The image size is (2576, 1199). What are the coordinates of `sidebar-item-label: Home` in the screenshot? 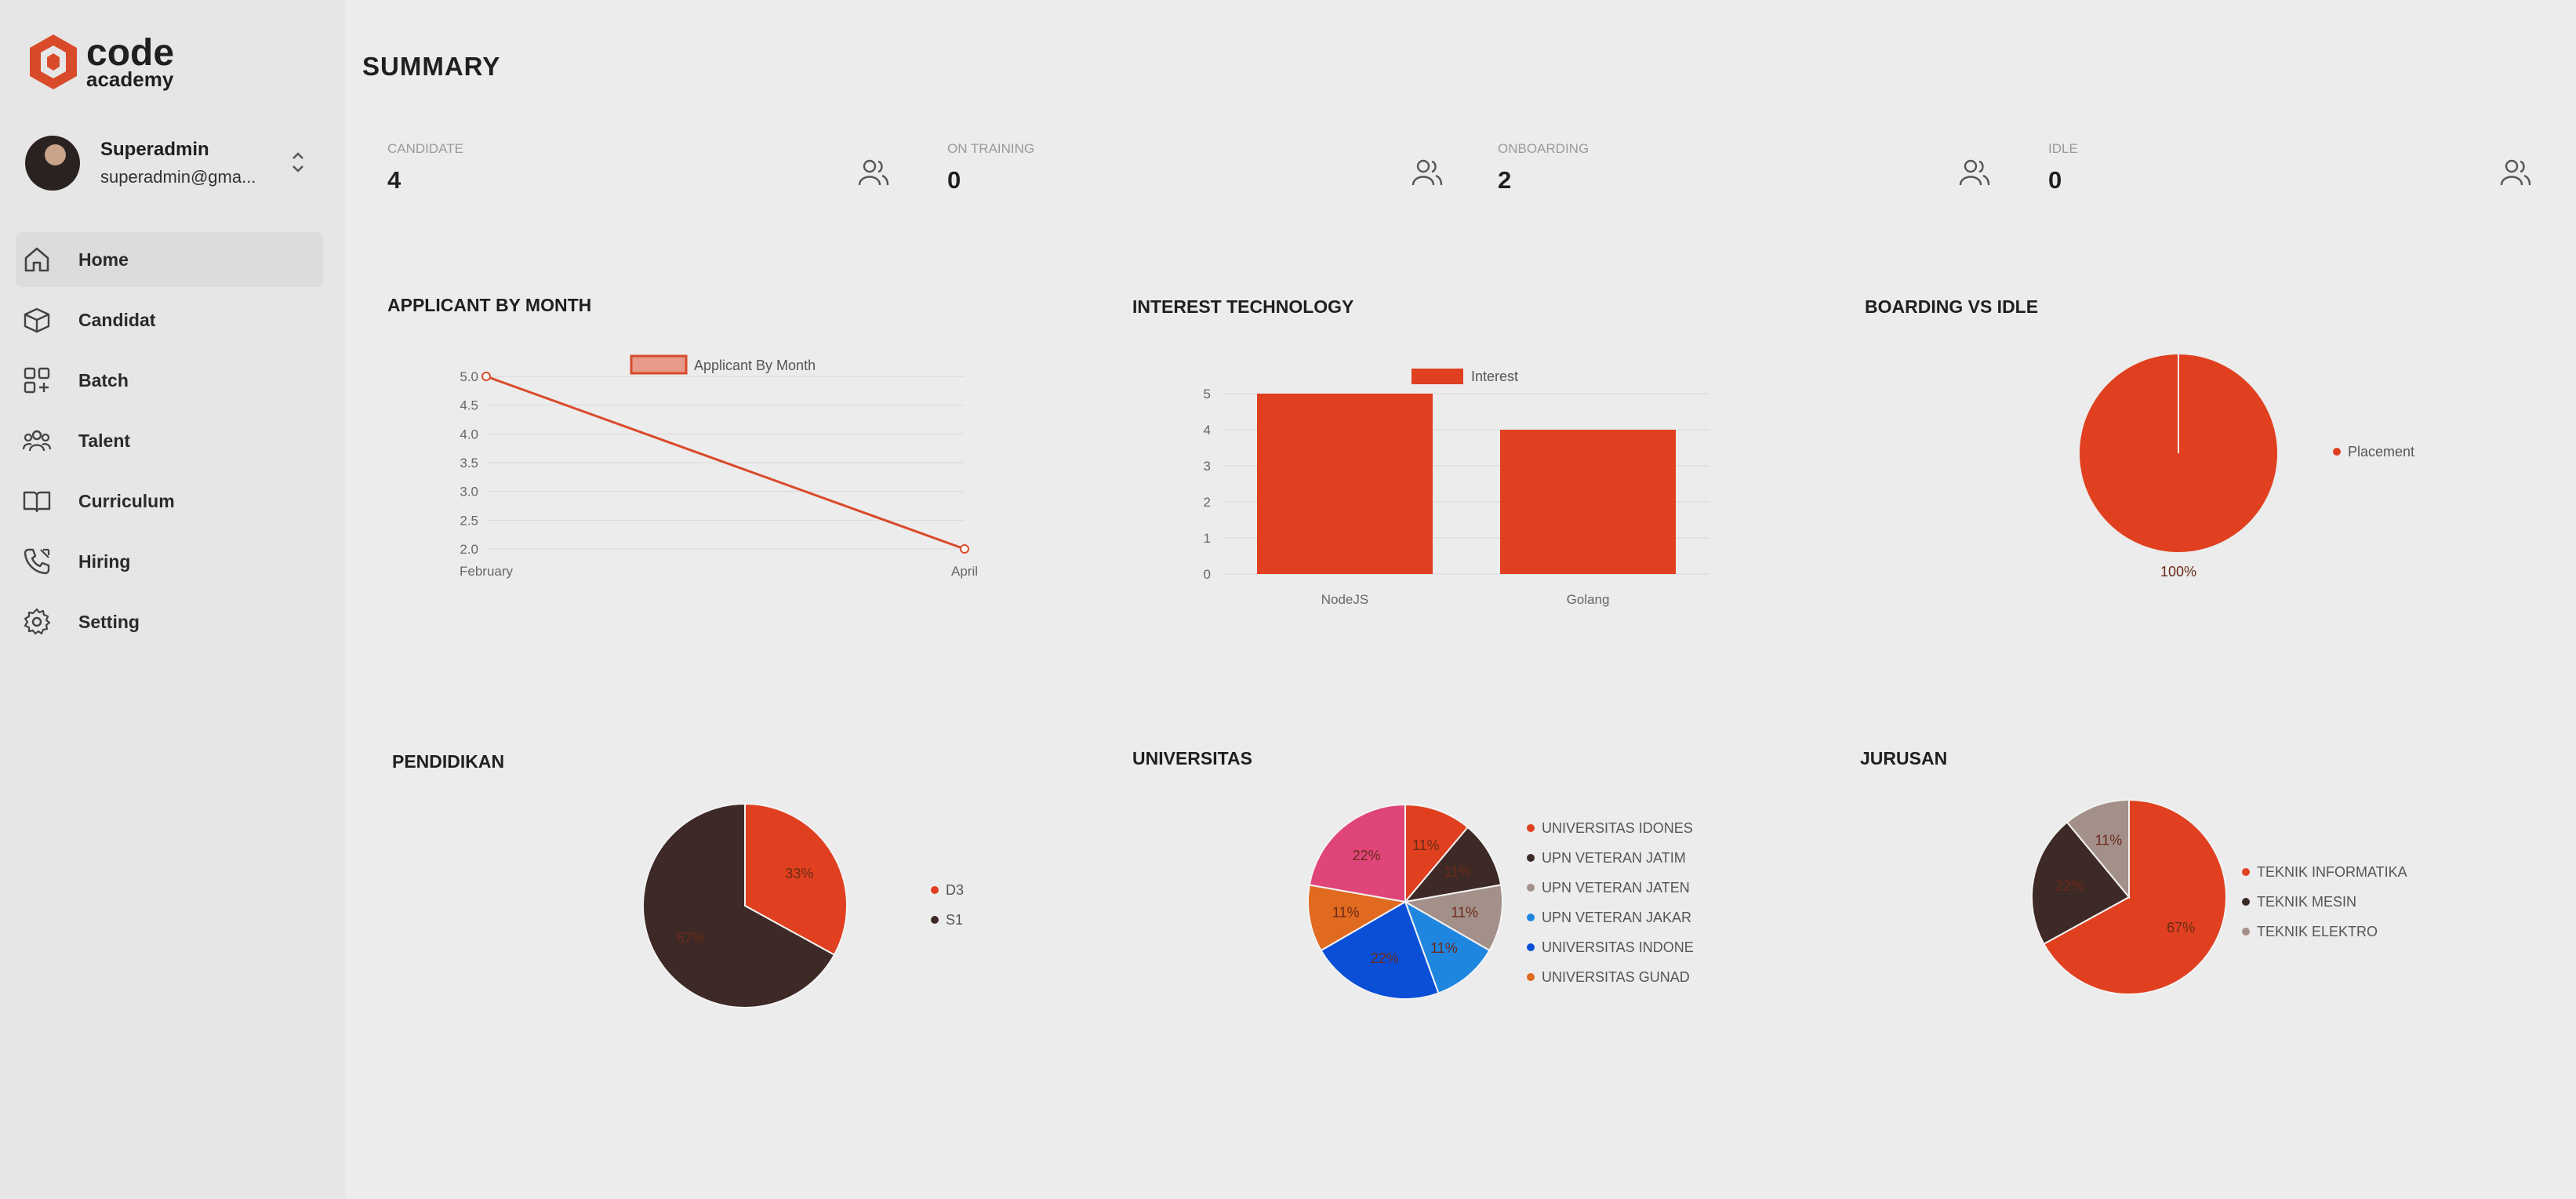 It's located at (103, 259).